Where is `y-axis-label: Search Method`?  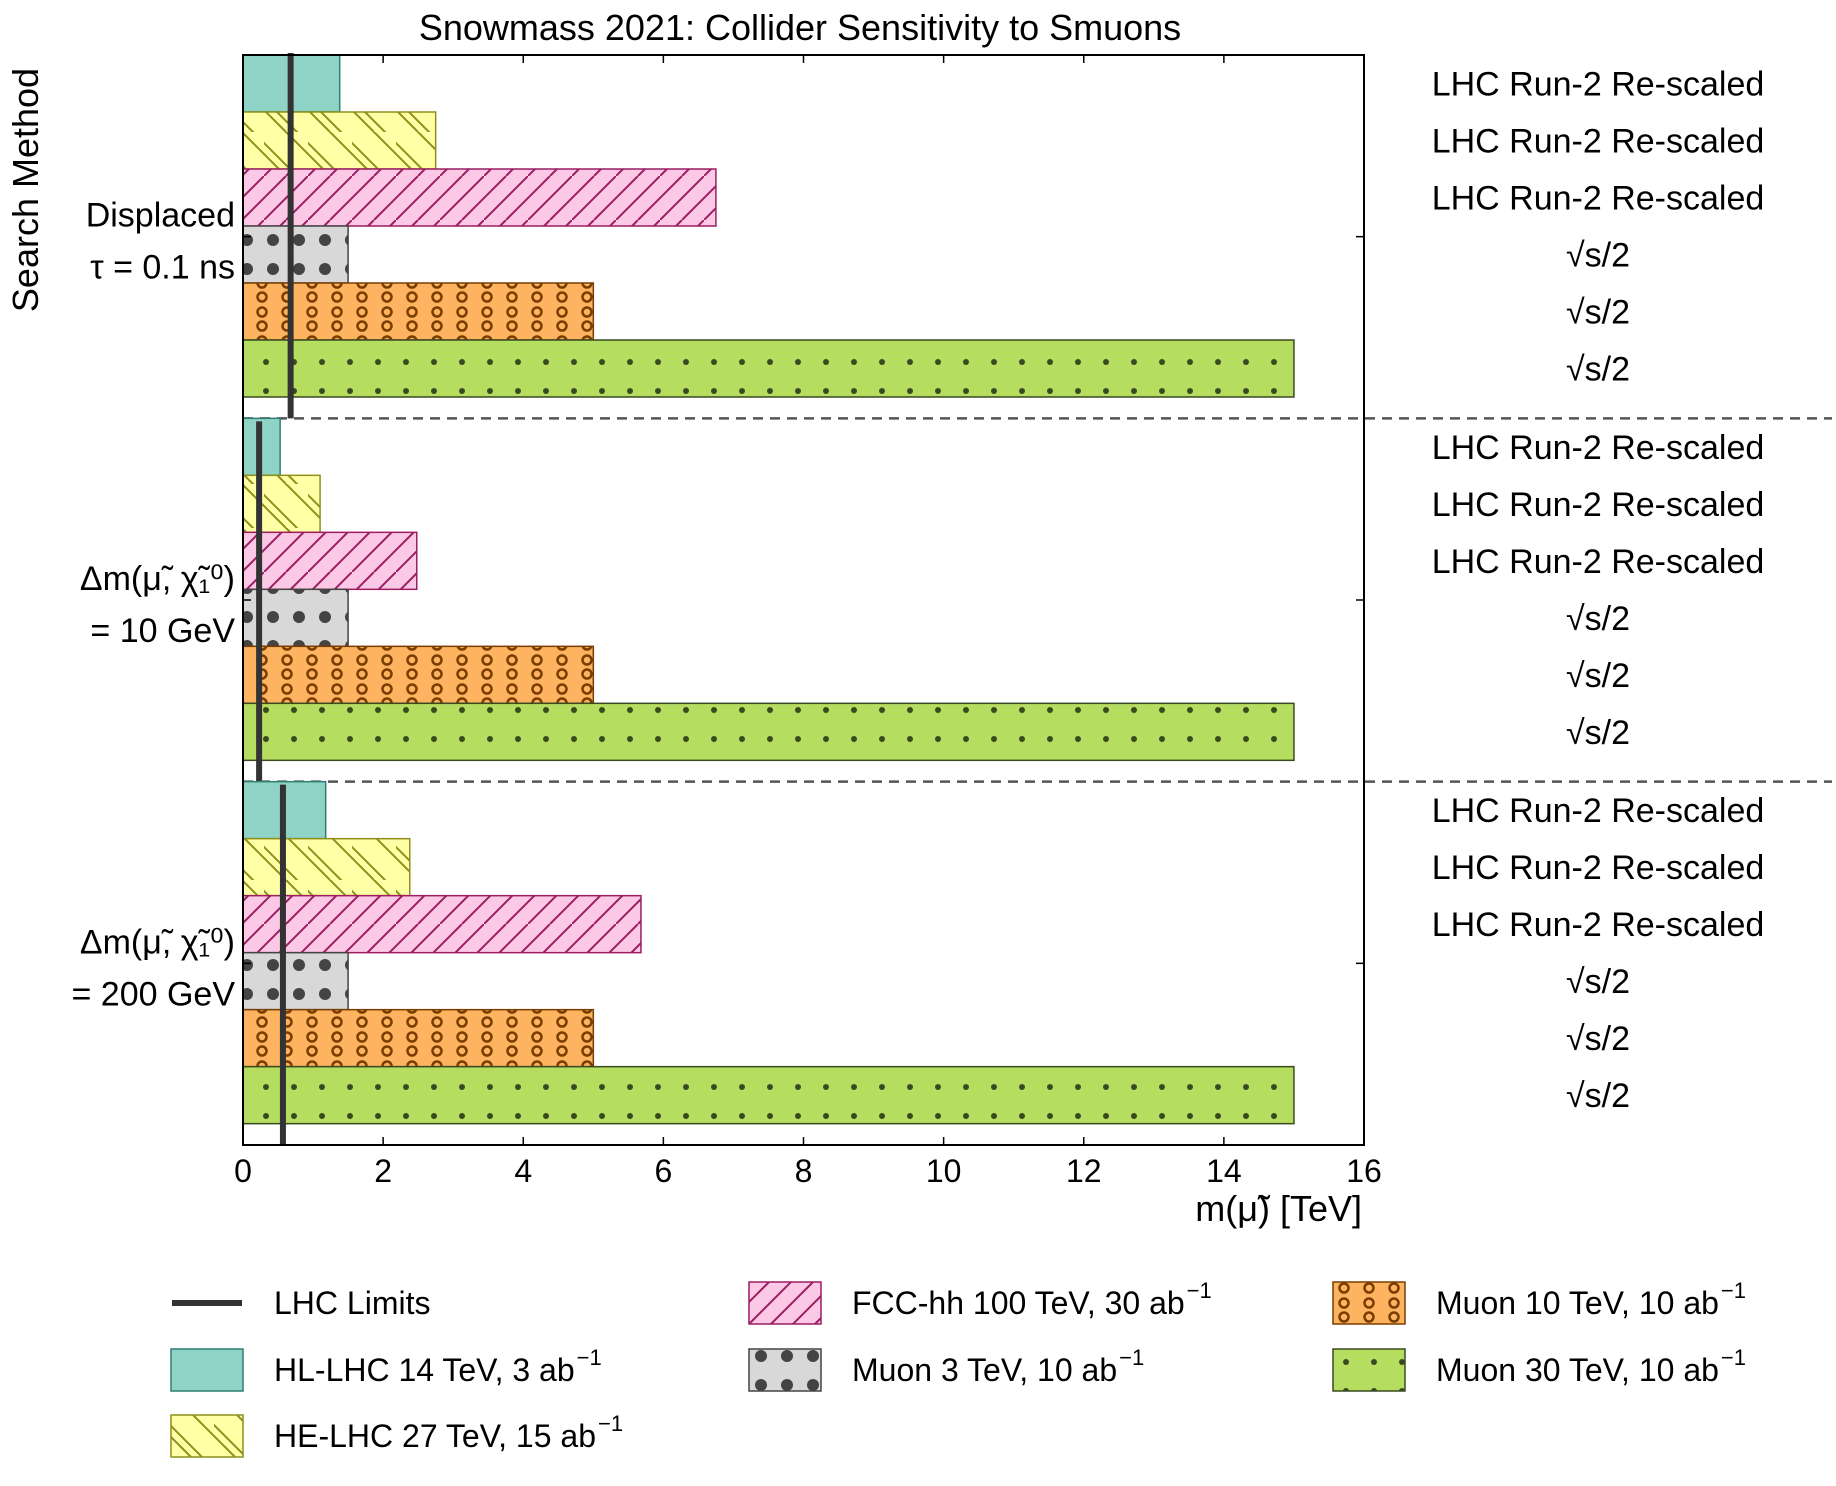
y-axis-label: Search Method is located at coordinates (25, 190).